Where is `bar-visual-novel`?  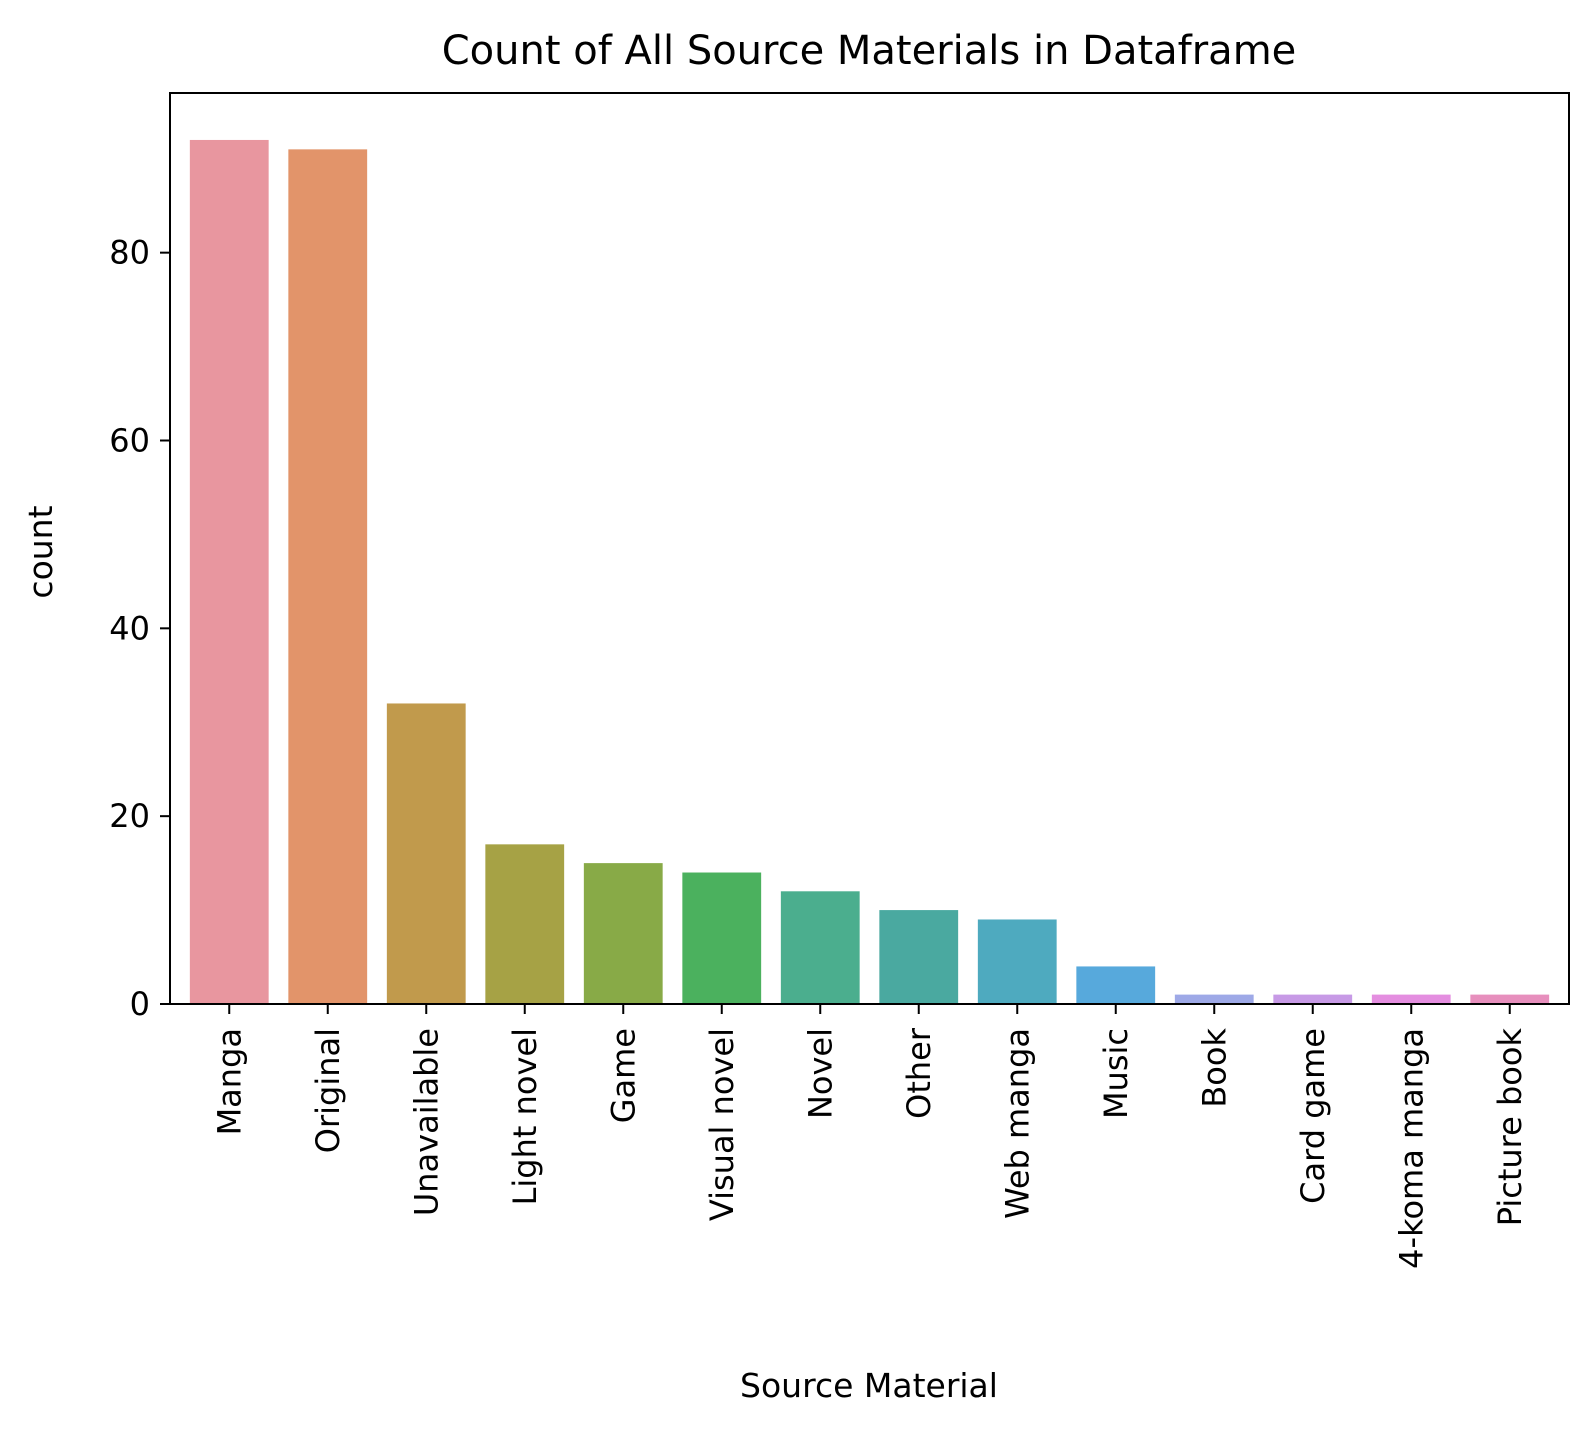
bar-visual-novel is located at coordinates (722, 938).